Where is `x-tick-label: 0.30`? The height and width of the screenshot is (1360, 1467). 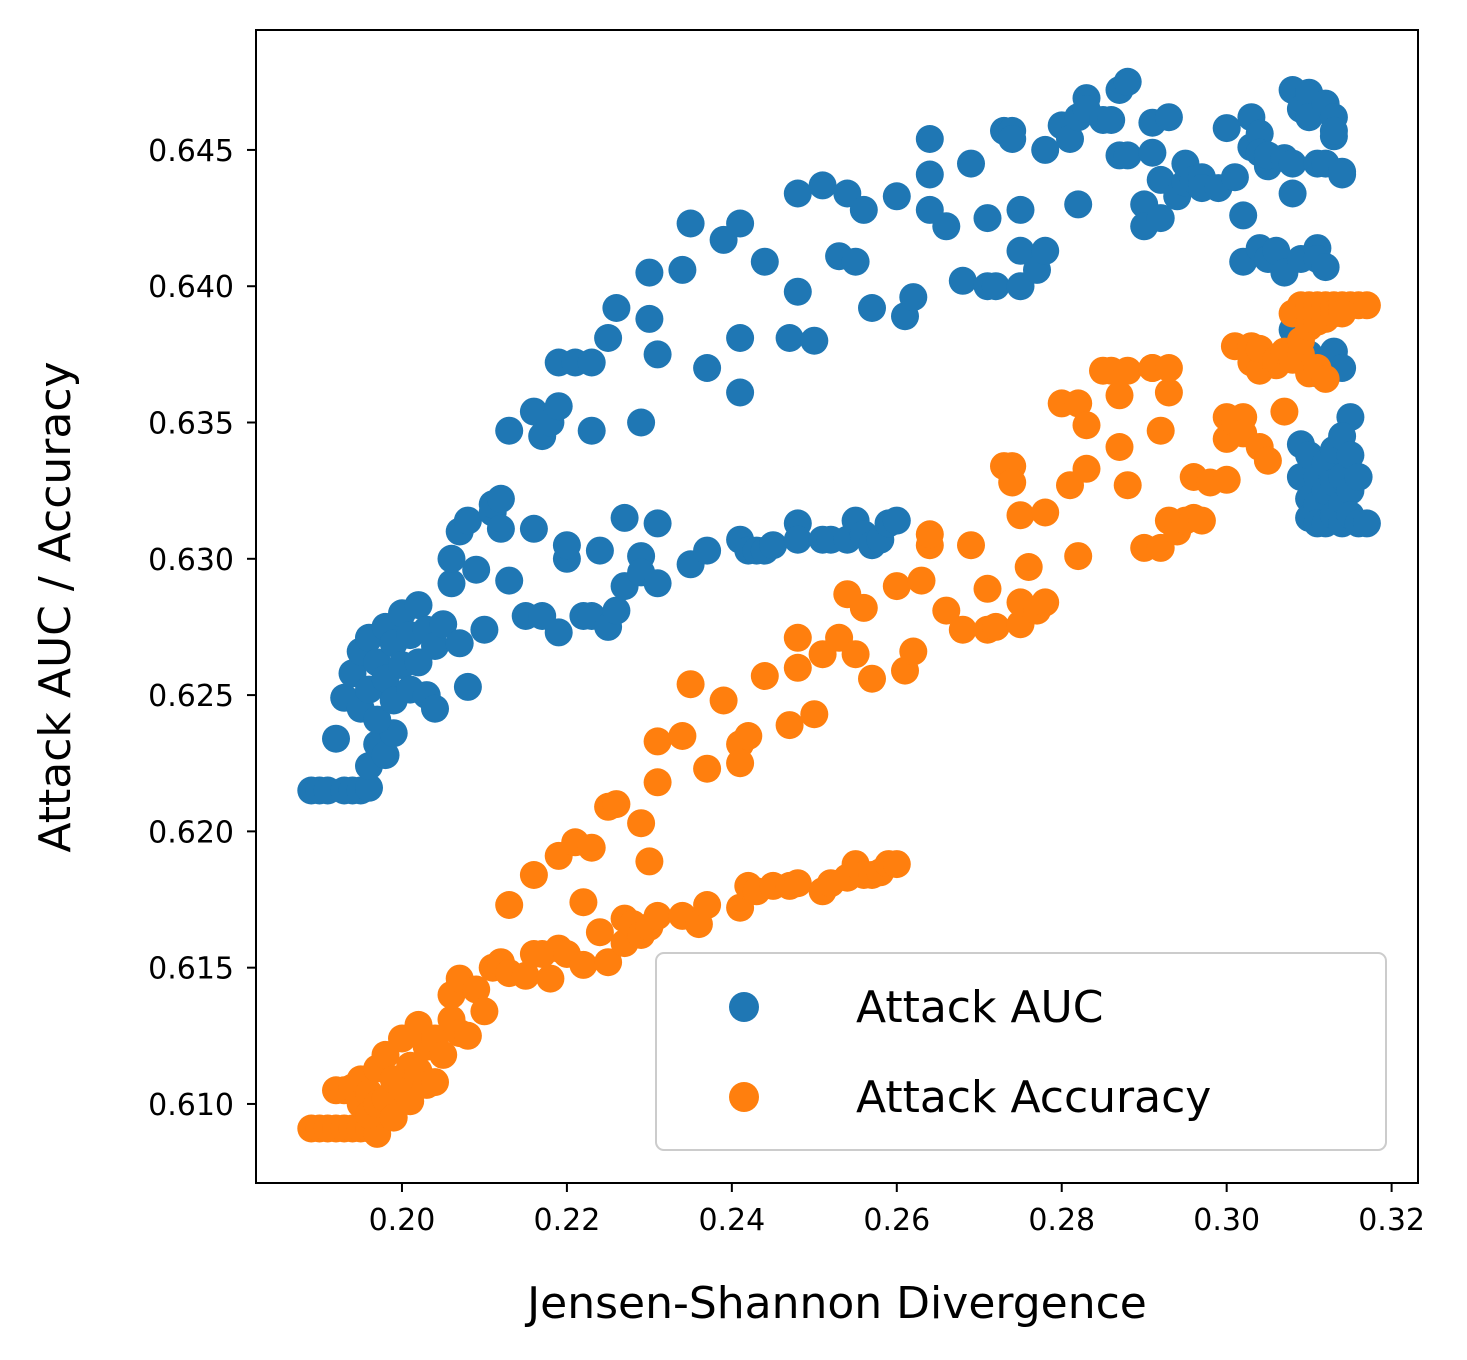
x-tick-label: 0.30 is located at coordinates (1226, 1220).